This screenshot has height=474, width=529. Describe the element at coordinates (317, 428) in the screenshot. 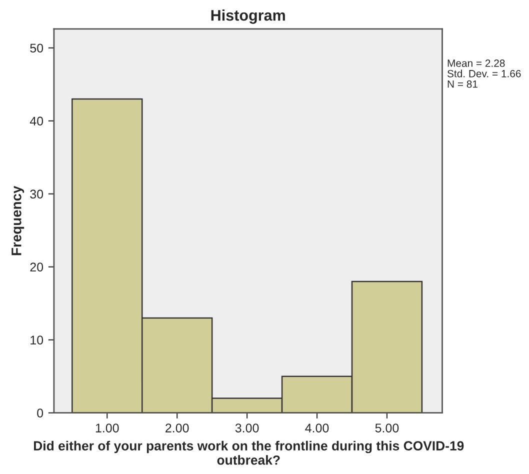

I see `x-tick-label: 4.00` at that location.